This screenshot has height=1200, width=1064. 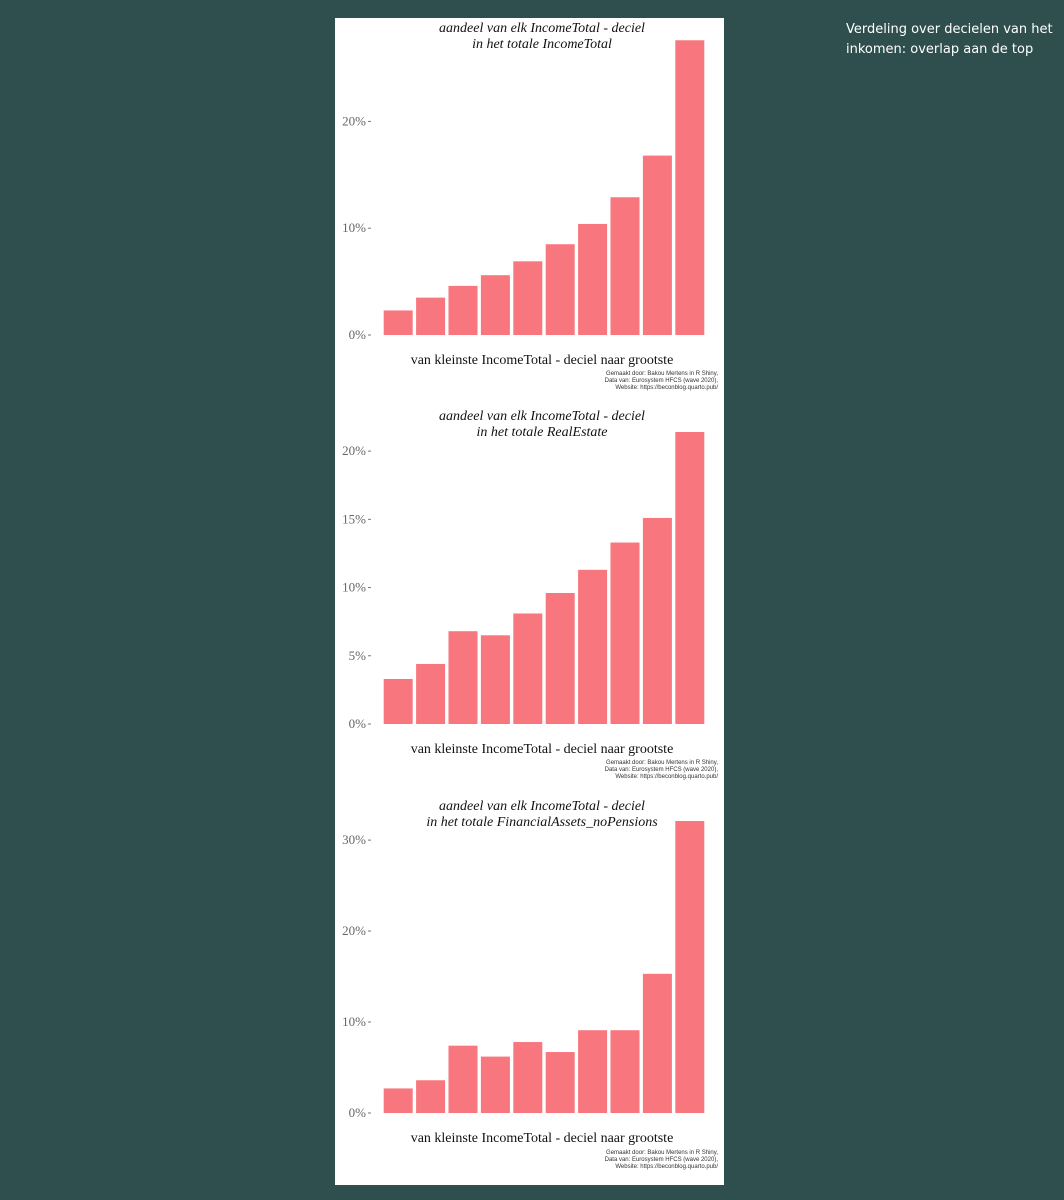 I want to click on chart-title-line2: in het totale RealEstate, so click(x=541, y=432).